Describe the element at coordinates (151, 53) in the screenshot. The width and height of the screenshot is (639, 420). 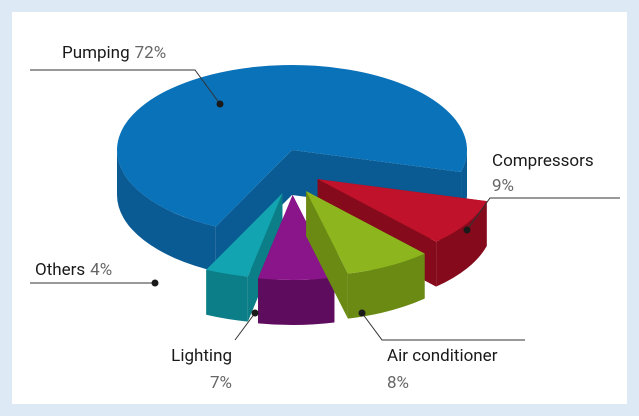
I see `slice-percent: 72%` at that location.